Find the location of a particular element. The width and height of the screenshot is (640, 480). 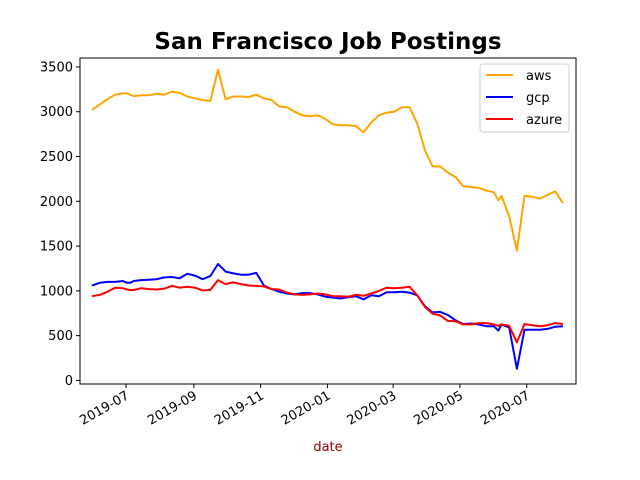

legend-box is located at coordinates (524, 98).